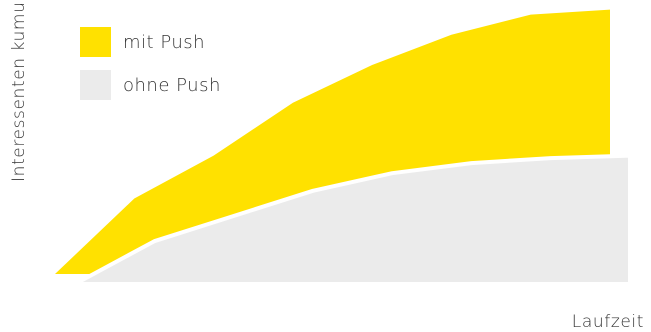 The height and width of the screenshot is (332, 651). I want to click on legend-swatch-ohne-push, so click(95, 85).